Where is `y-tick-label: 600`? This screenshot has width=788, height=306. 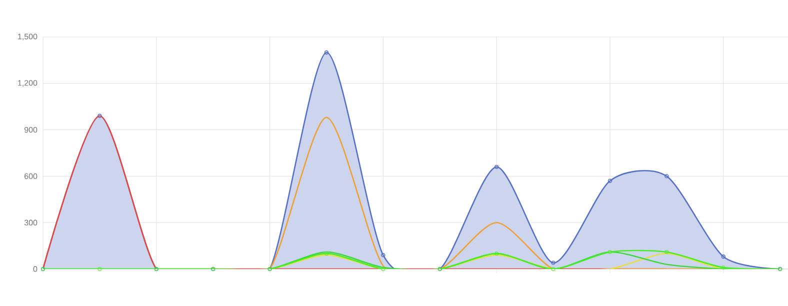 y-tick-label: 600 is located at coordinates (31, 176).